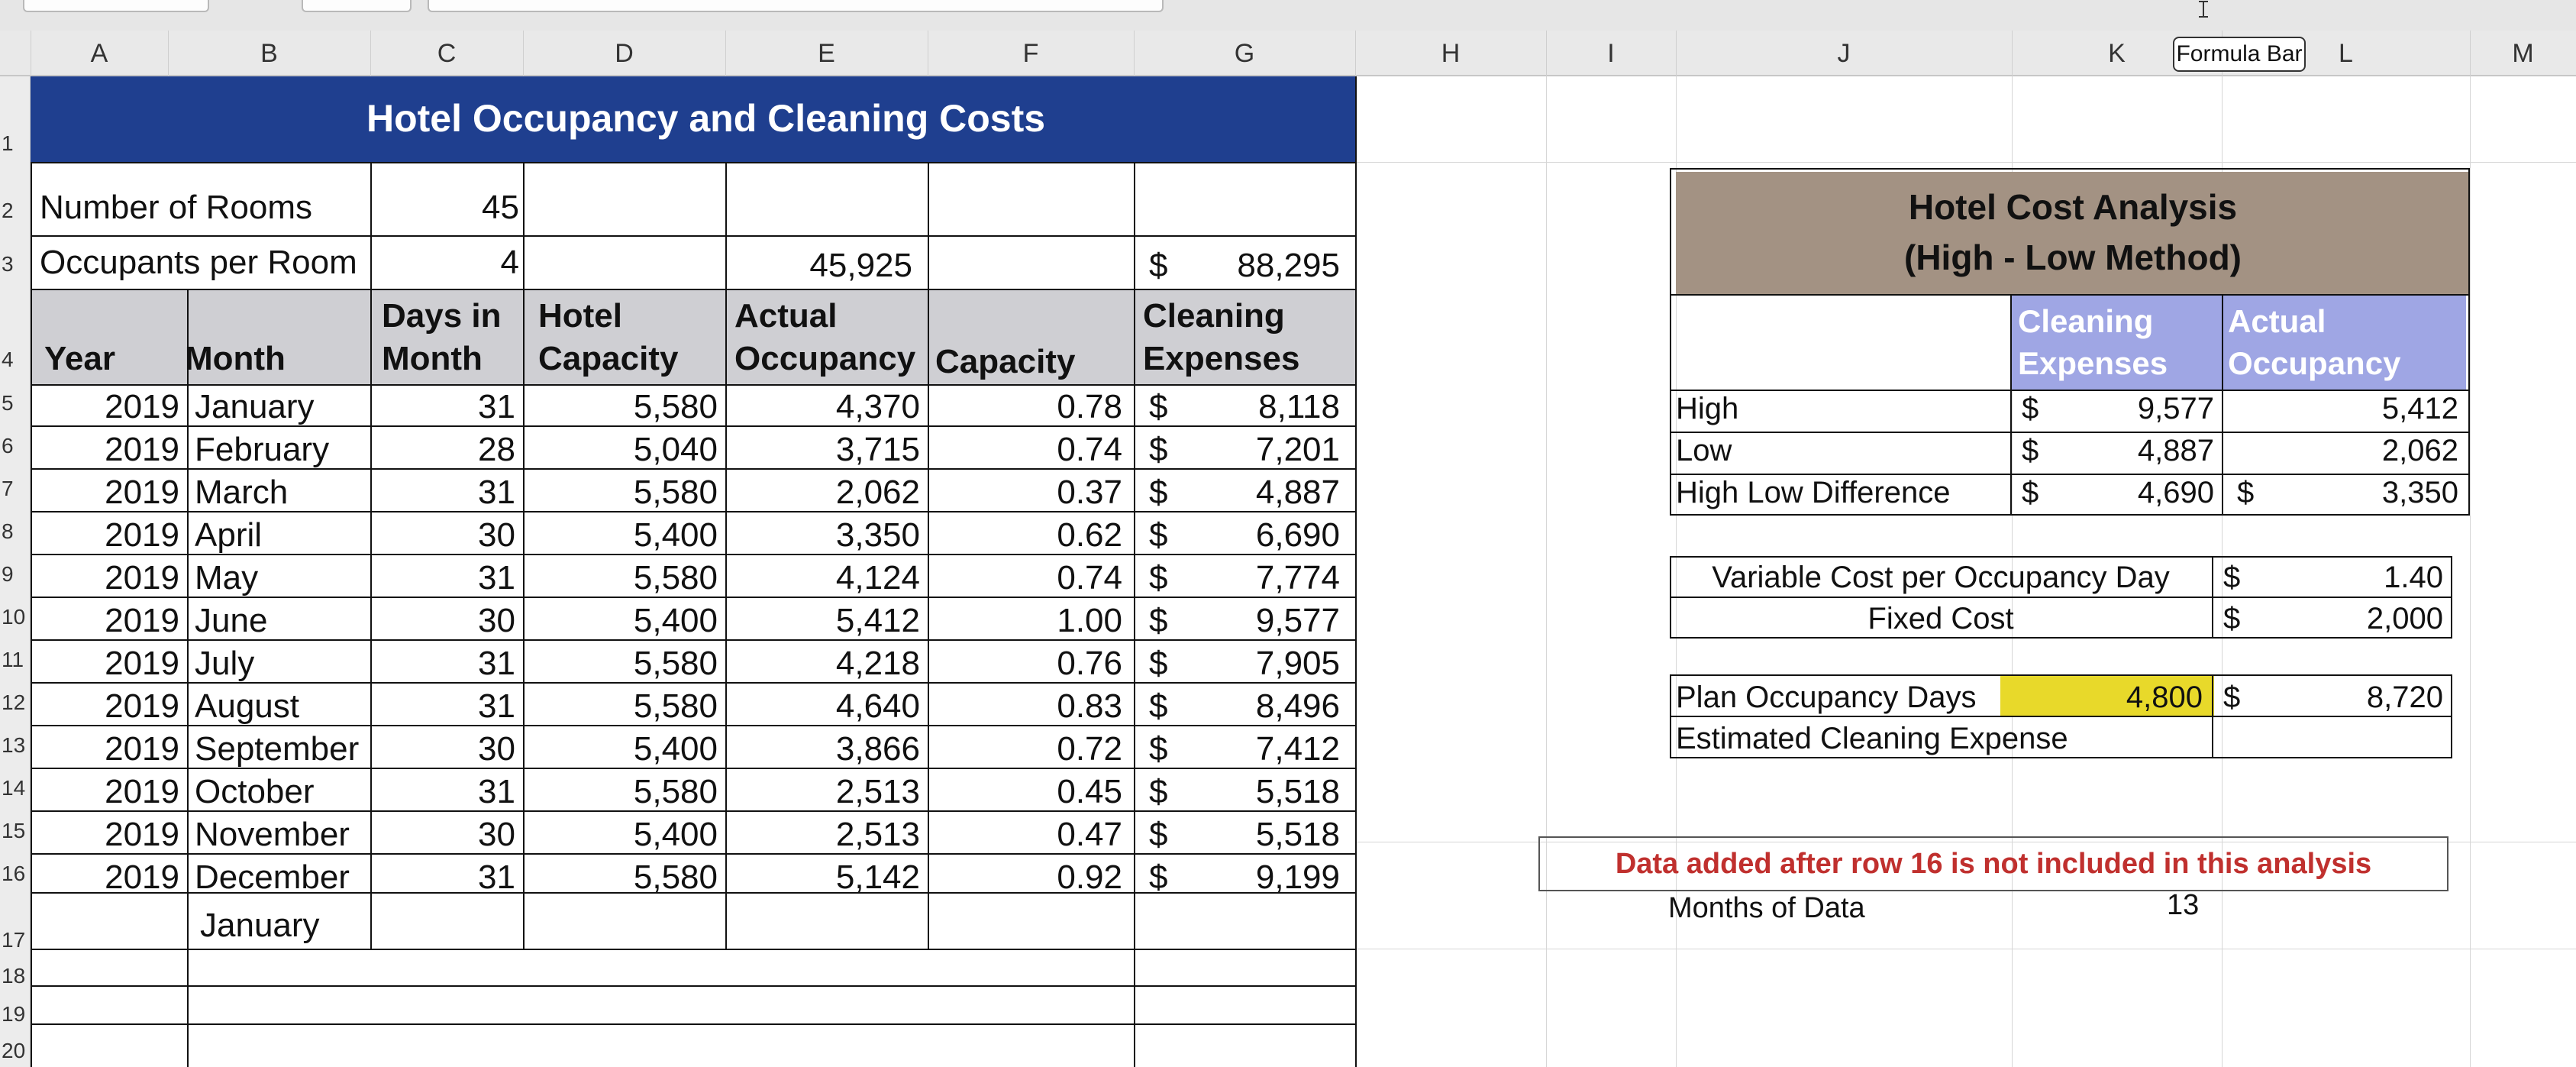 This screenshot has height=1067, width=2576. What do you see at coordinates (1297, 578) in the screenshot?
I see `cell-cleaning: 7,774` at bounding box center [1297, 578].